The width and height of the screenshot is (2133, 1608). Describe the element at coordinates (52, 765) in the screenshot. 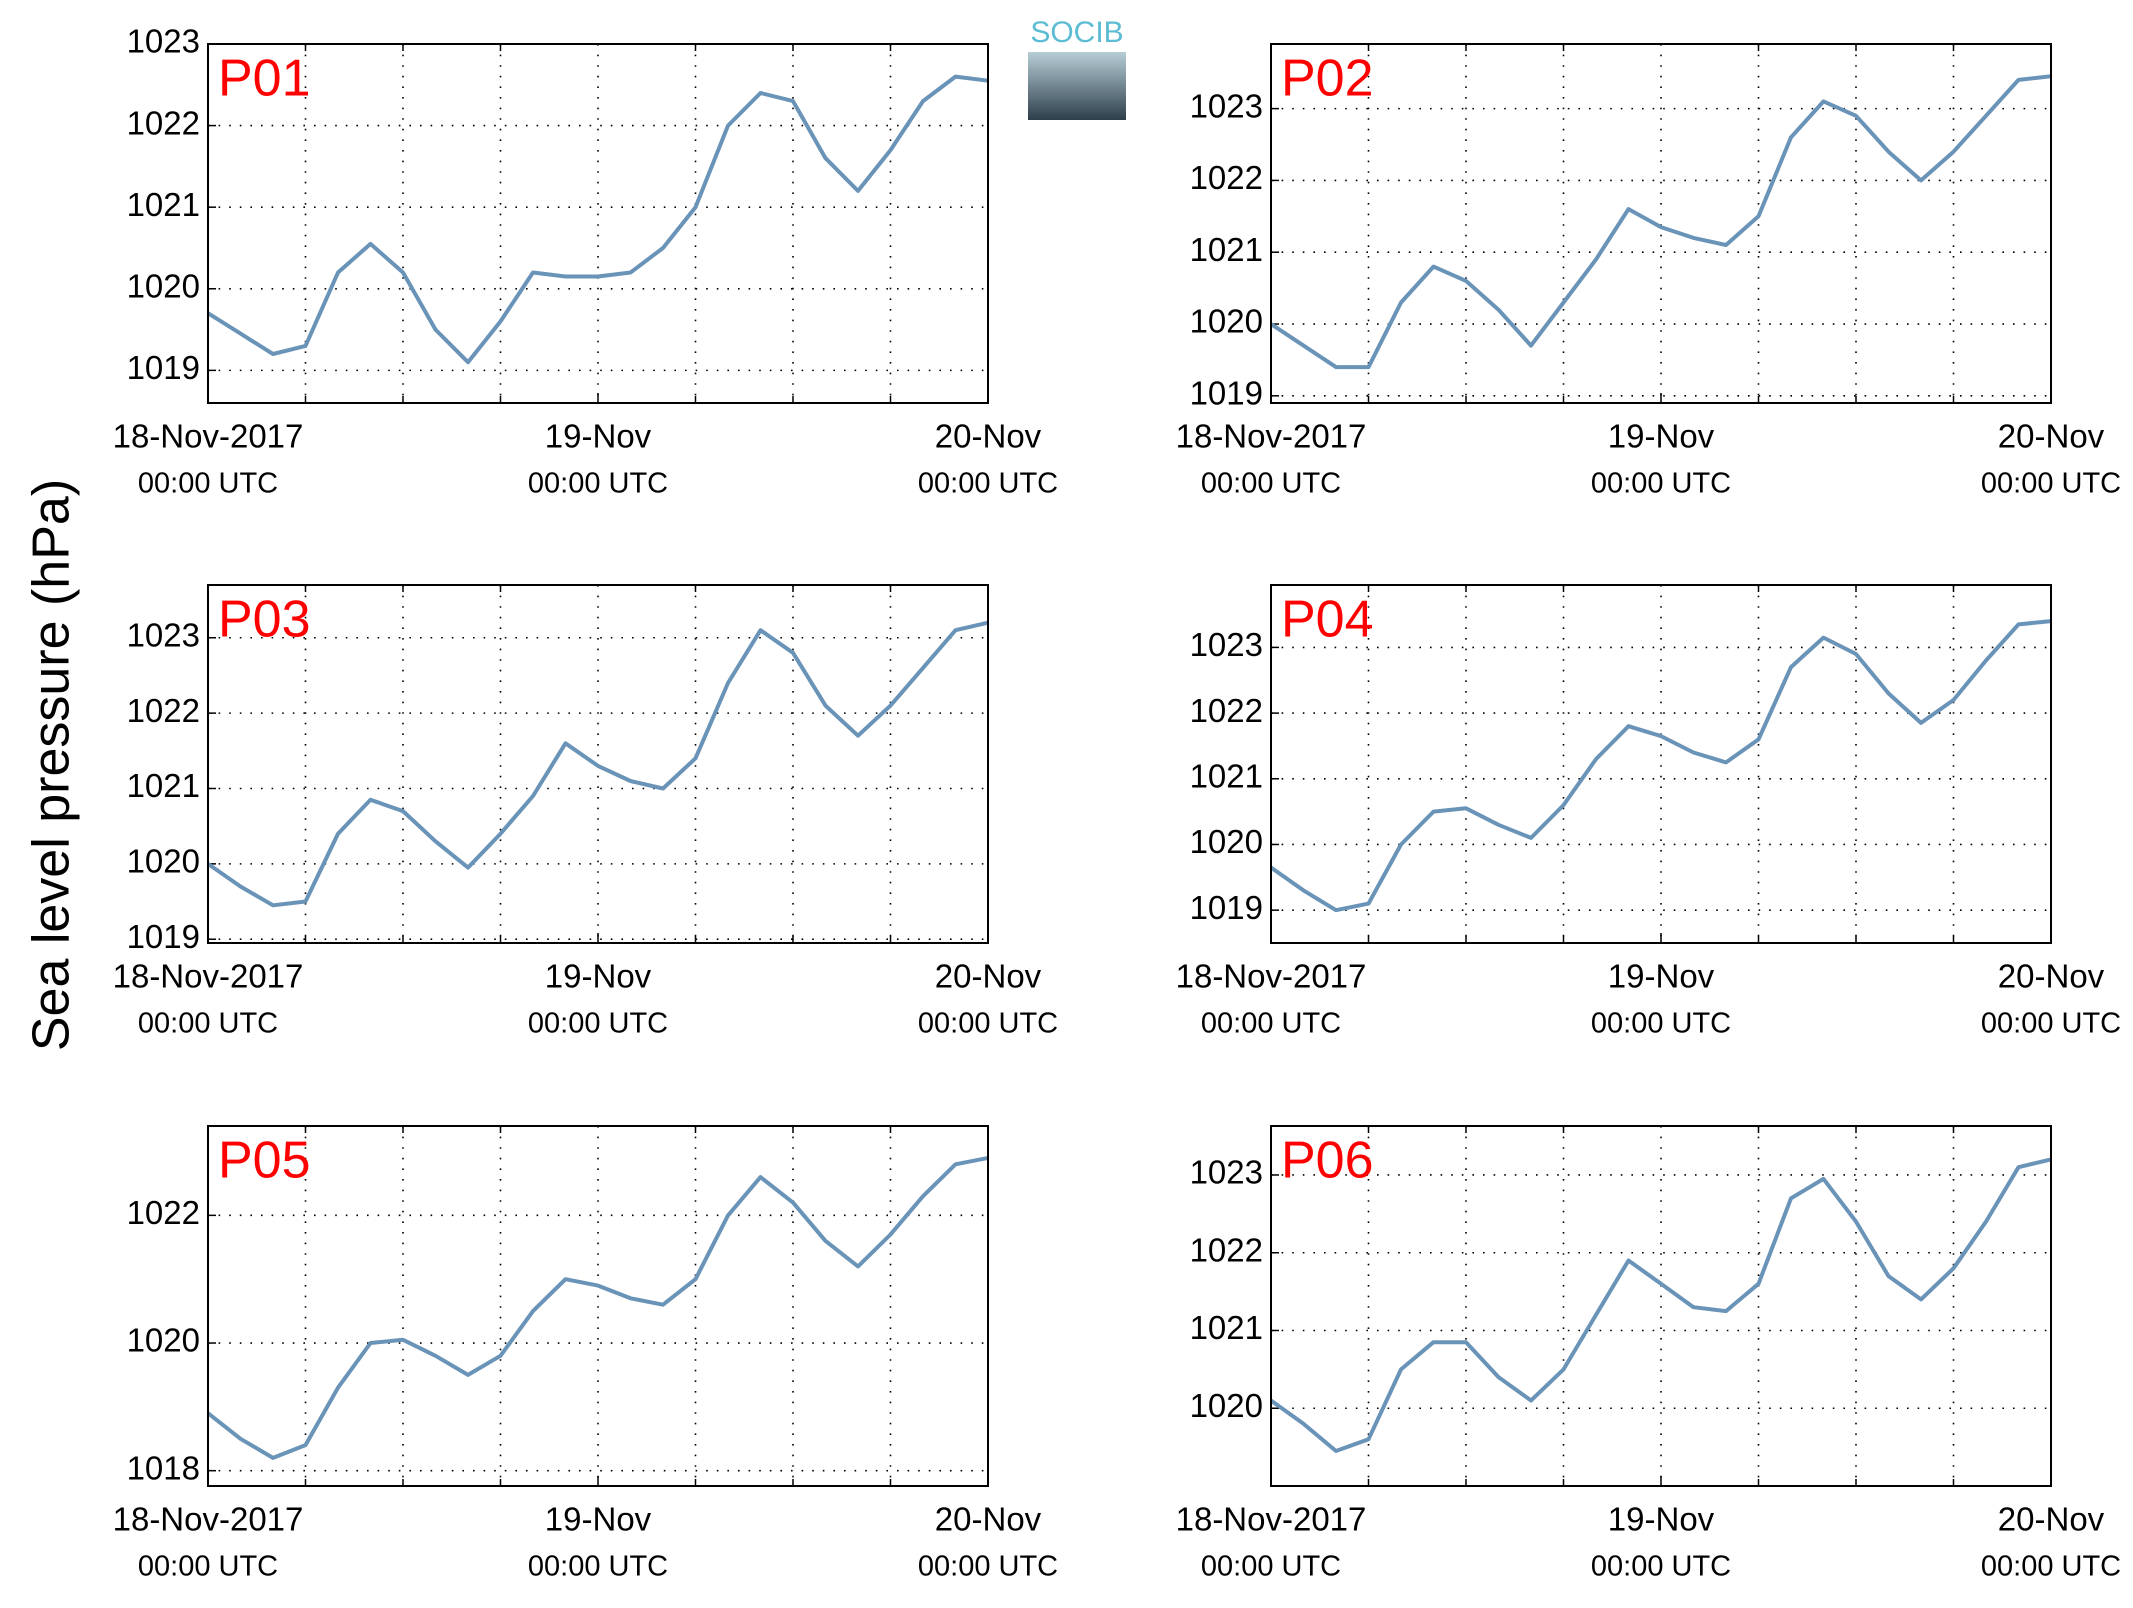

I see `y-axis-label: Sea level pressure (hPa)` at that location.